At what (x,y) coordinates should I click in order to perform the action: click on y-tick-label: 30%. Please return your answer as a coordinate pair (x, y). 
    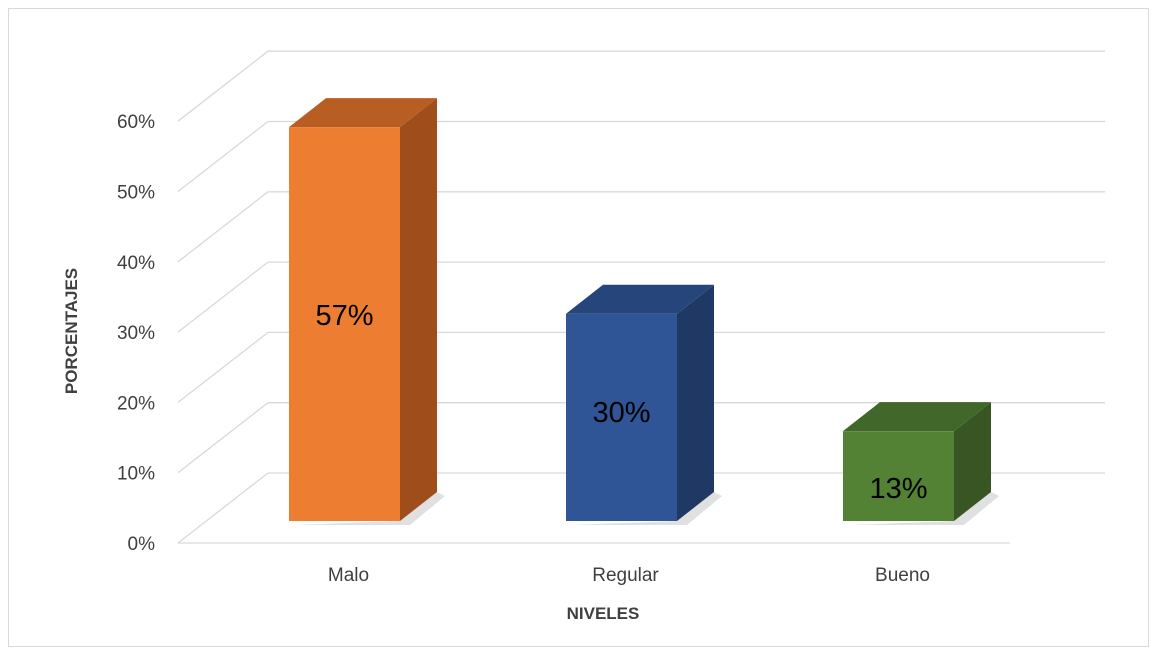
    Looking at the image, I should click on (136, 333).